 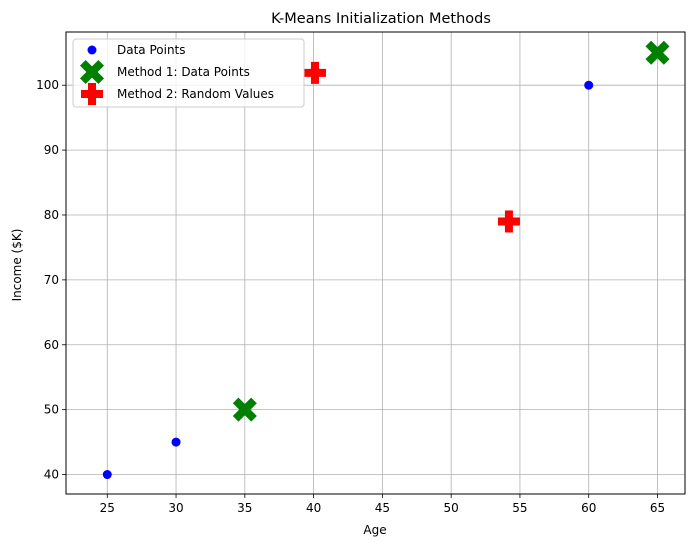 I want to click on legend-entry: Method 2: Random Values, so click(x=177, y=94).